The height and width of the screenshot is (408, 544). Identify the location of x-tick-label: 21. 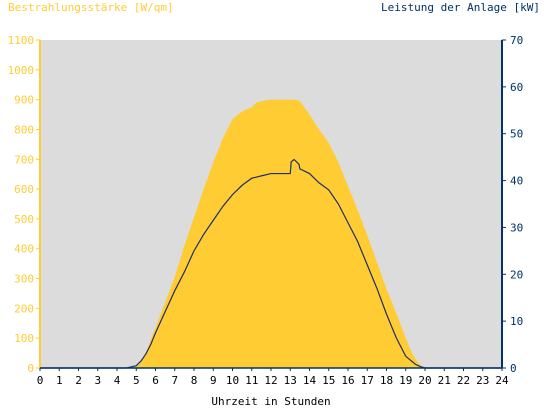
(444, 380).